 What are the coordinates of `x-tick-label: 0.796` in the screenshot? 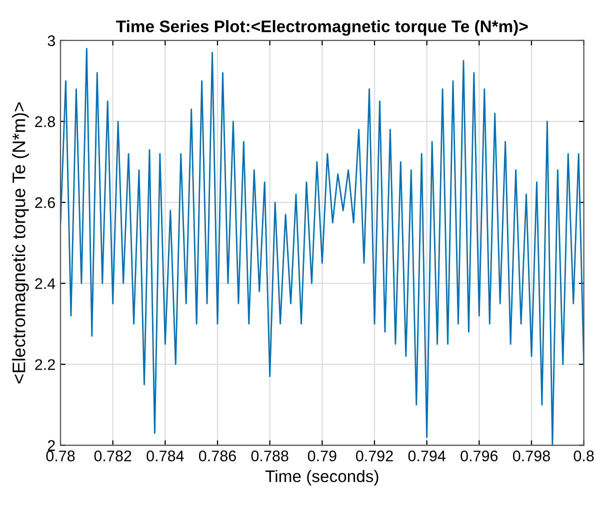 It's located at (479, 456).